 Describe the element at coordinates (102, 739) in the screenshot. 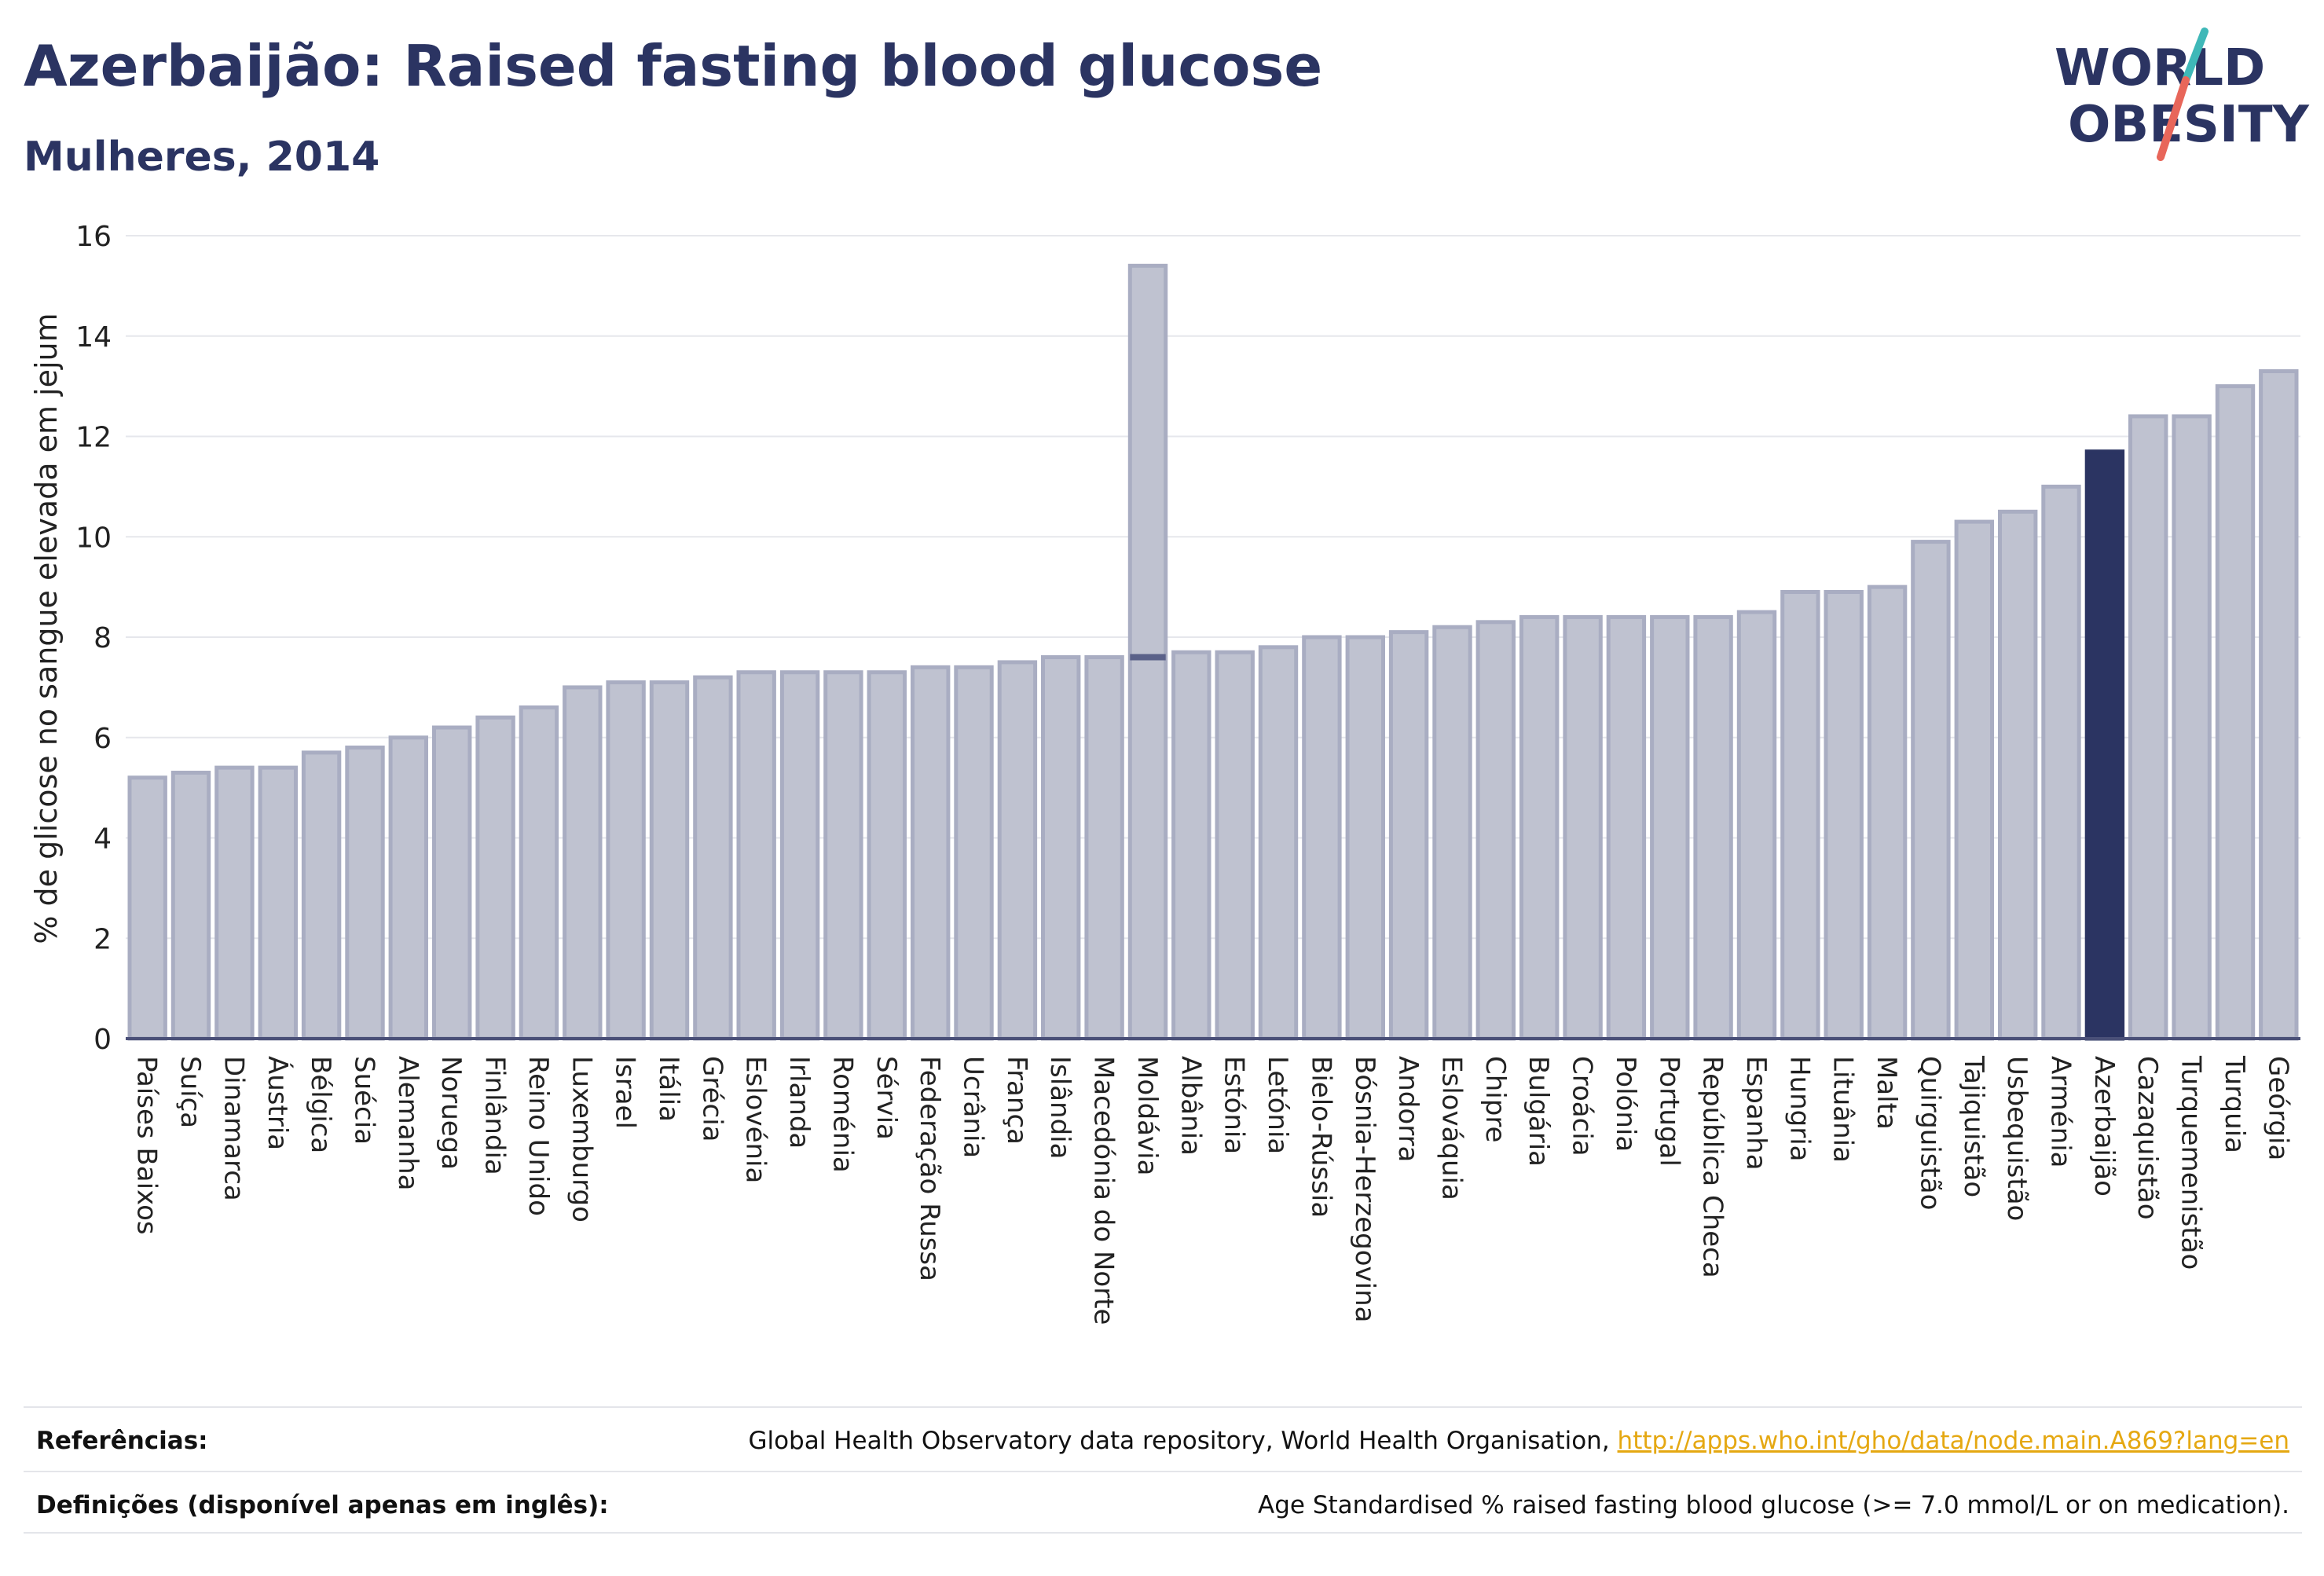

I see `y-tick-label: 6` at that location.